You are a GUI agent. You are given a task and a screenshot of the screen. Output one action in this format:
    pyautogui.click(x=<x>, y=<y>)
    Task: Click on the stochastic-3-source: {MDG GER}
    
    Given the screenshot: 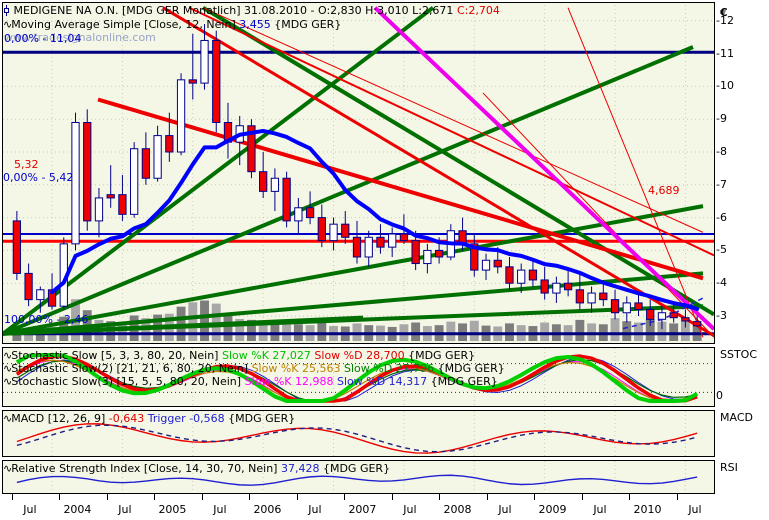 What is the action you would take?
    pyautogui.click(x=462, y=381)
    